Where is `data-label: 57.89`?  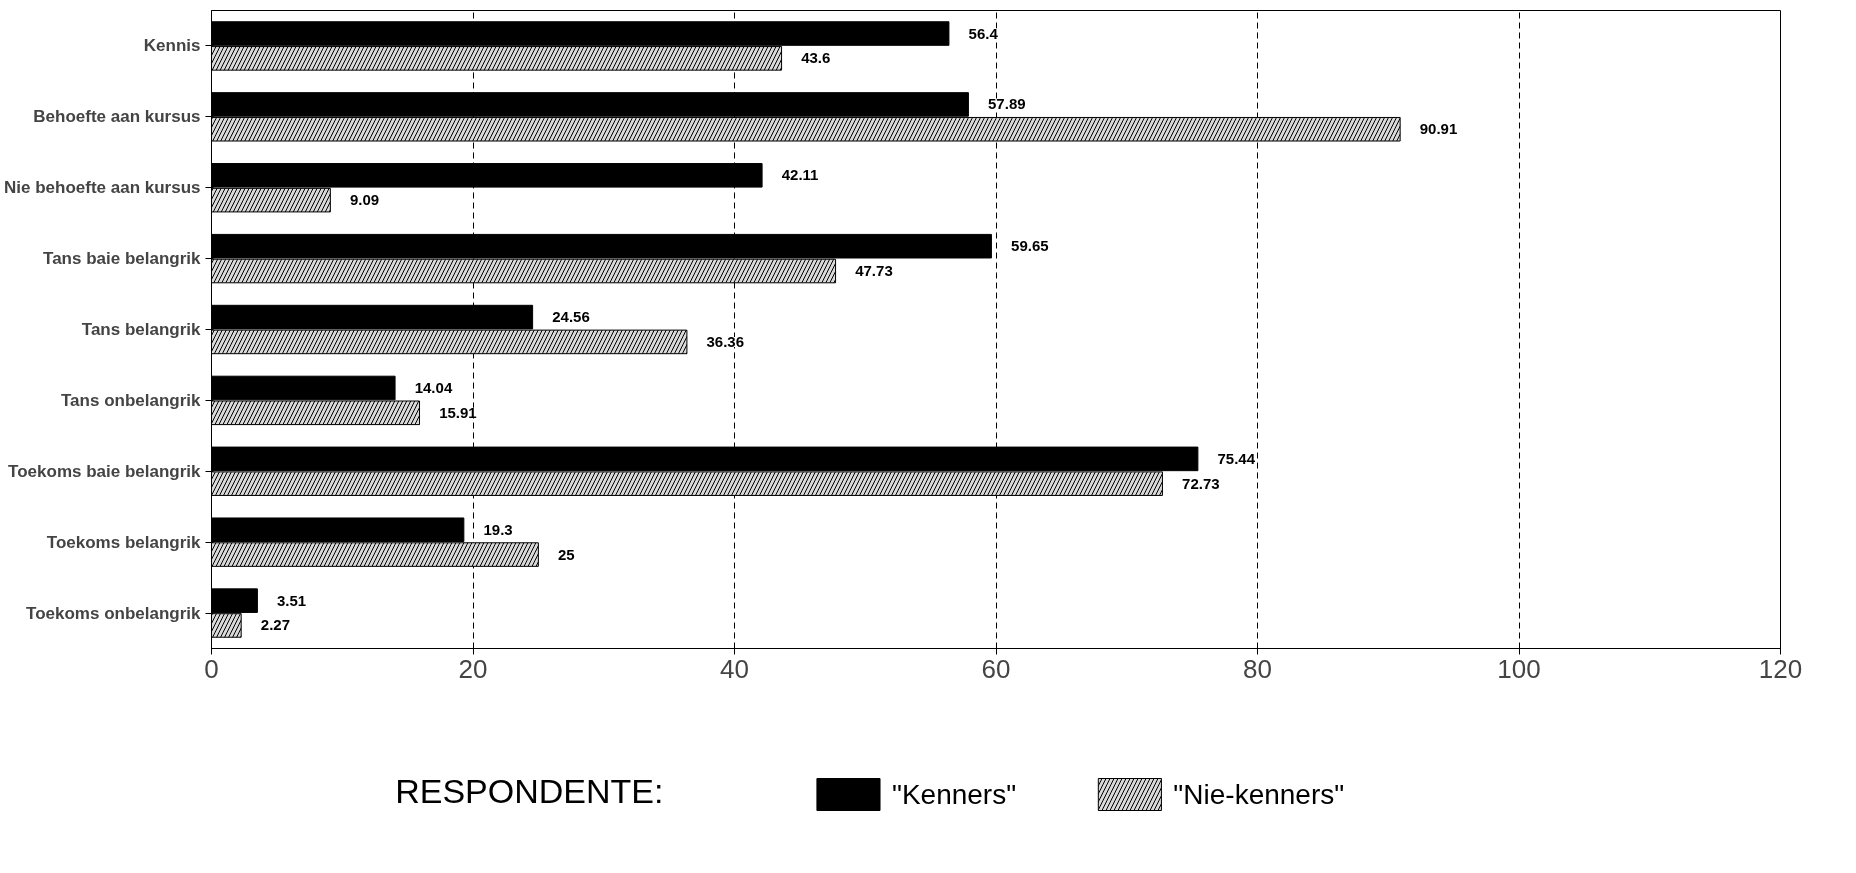 data-label: 57.89 is located at coordinates (1007, 104).